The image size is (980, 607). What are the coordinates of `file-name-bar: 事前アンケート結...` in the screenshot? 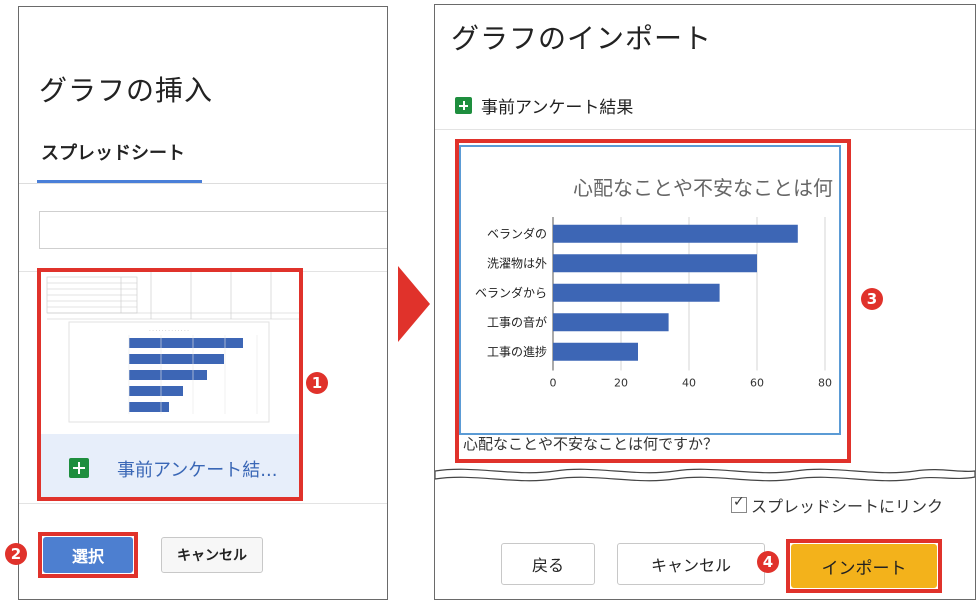 It's located at (170, 465).